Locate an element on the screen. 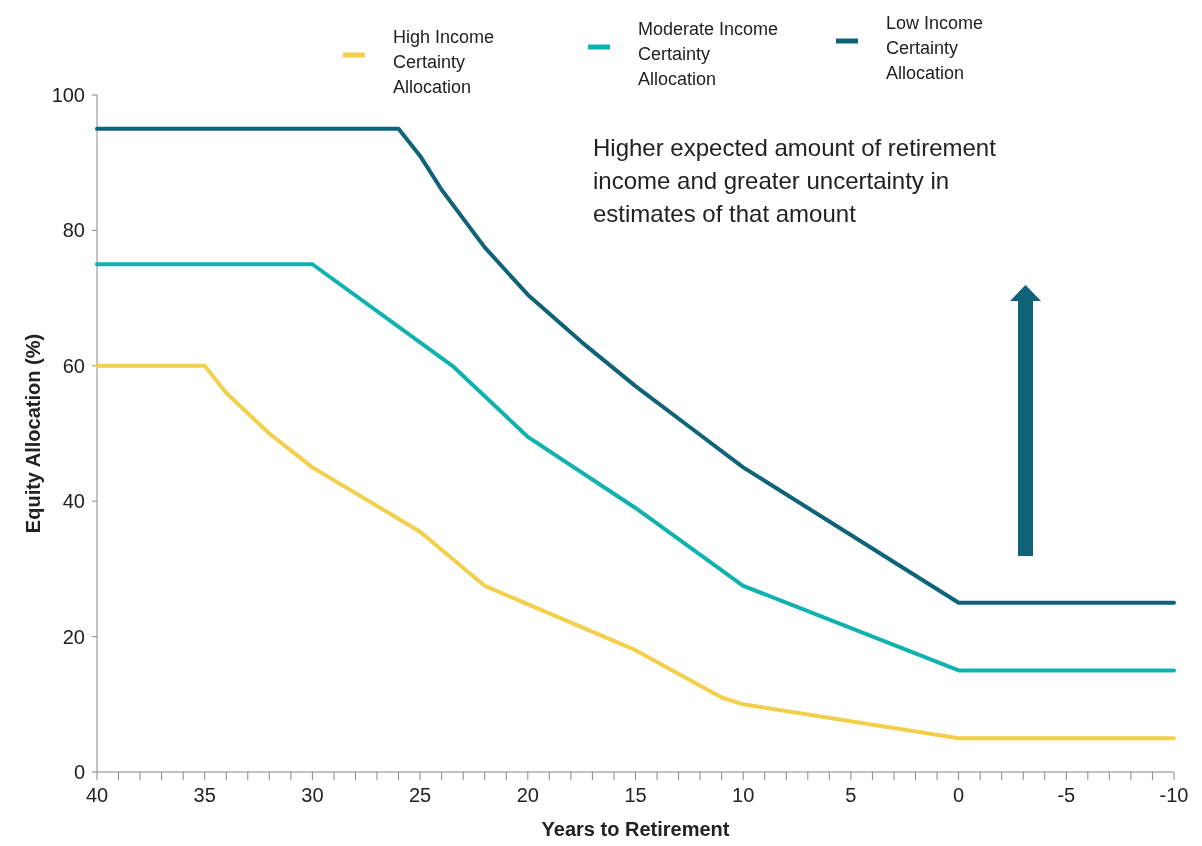 Image resolution: width=1202 pixels, height=846 pixels. legend-label: Moderate Income Certainty Allocation is located at coordinates (708, 54).